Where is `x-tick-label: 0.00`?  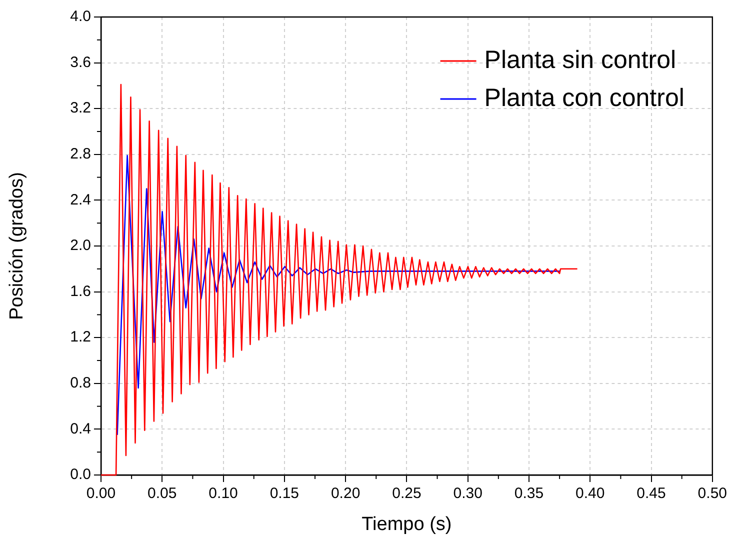
x-tick-label: 0.00 is located at coordinates (101, 493).